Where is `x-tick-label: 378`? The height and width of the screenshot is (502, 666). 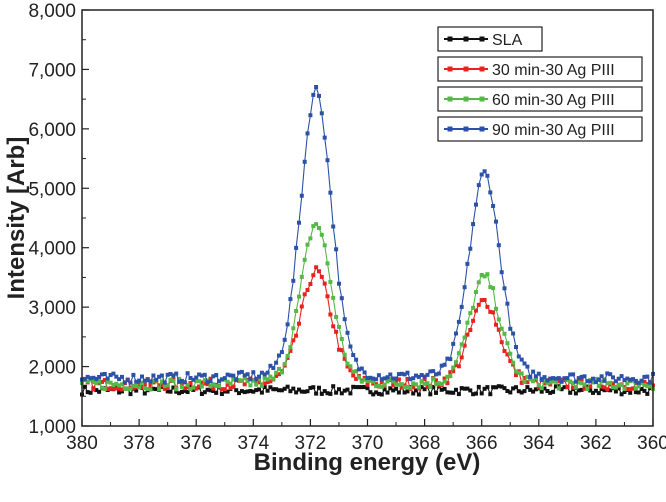 x-tick-label: 378 is located at coordinates (139, 443).